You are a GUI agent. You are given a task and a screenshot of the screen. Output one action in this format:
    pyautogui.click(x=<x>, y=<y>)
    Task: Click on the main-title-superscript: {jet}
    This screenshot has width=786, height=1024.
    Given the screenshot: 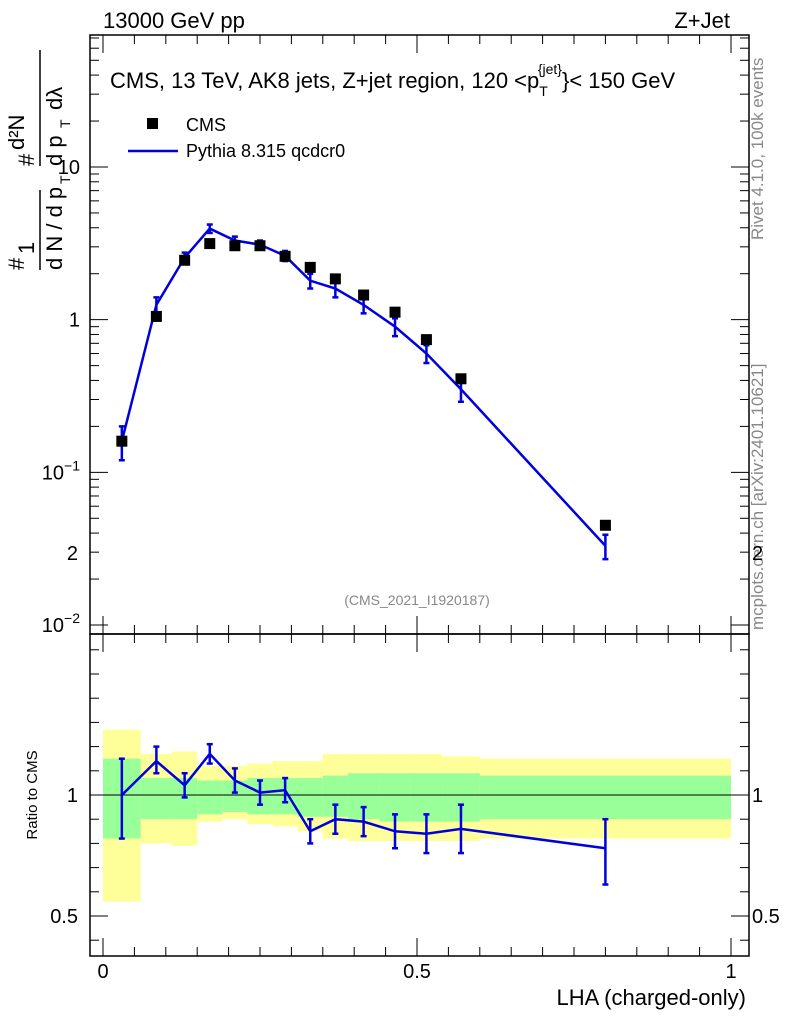 What is the action you would take?
    pyautogui.click(x=550, y=69)
    